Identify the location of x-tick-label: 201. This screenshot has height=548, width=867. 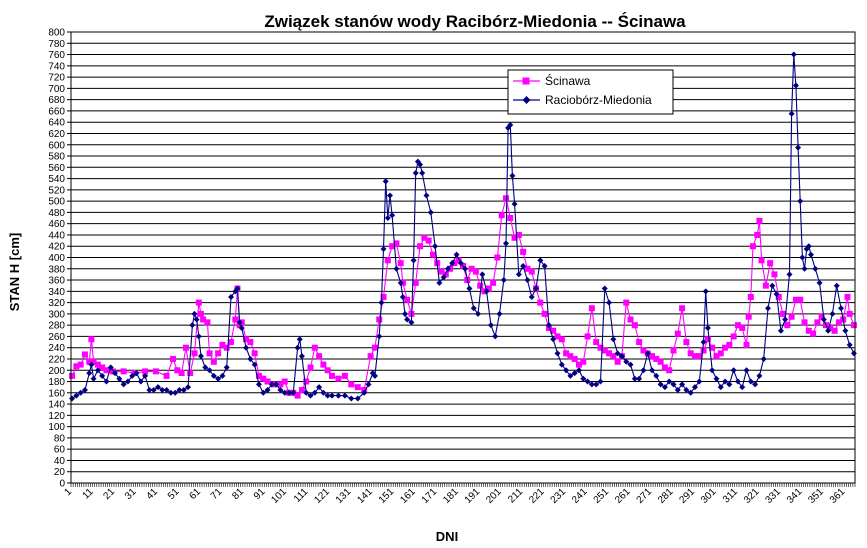
(494, 496).